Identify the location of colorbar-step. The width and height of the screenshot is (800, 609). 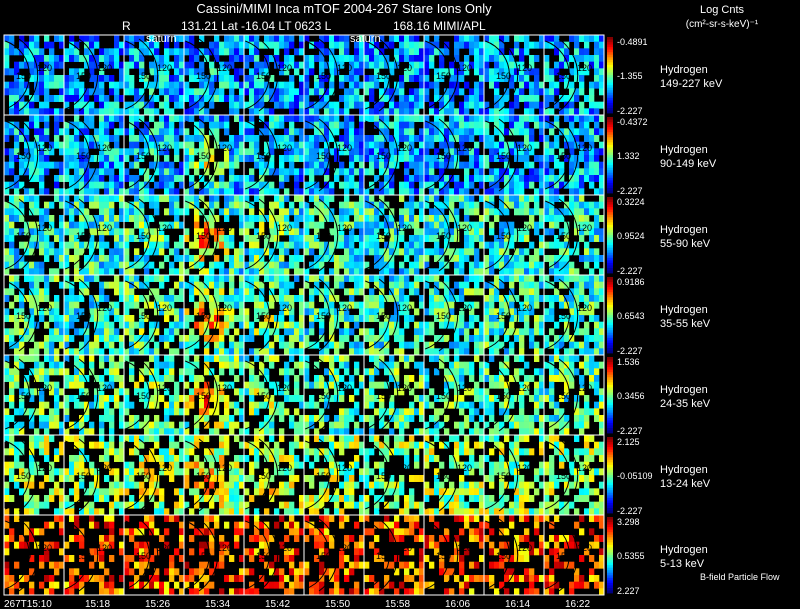
(610, 201).